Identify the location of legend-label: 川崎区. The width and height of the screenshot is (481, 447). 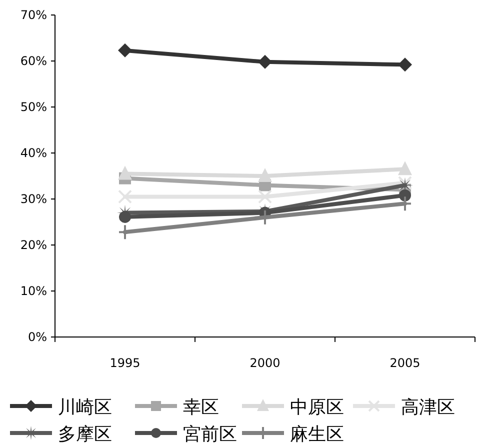
(85, 407).